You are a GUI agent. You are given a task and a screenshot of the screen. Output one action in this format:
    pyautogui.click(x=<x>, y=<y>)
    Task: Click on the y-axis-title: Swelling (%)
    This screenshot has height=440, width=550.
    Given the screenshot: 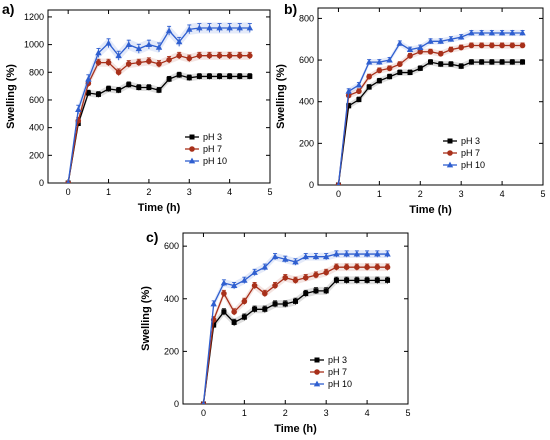 What is the action you would take?
    pyautogui.click(x=146, y=318)
    